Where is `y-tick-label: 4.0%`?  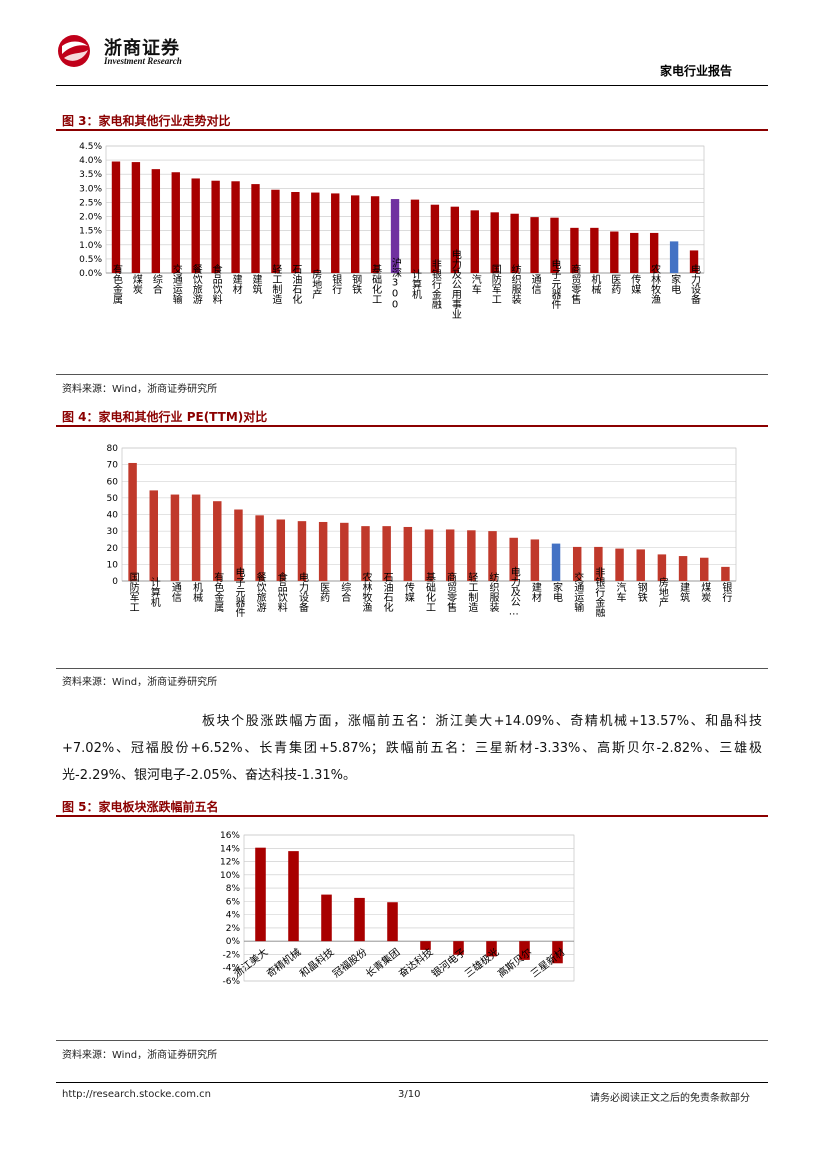
y-tick-label: 4.0% is located at coordinates (90, 161).